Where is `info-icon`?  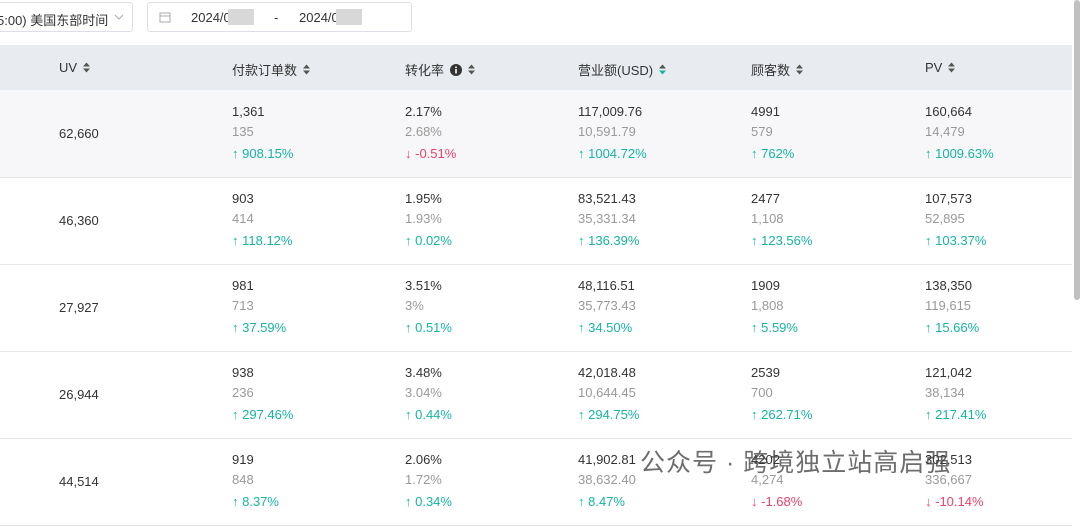 info-icon is located at coordinates (456, 69).